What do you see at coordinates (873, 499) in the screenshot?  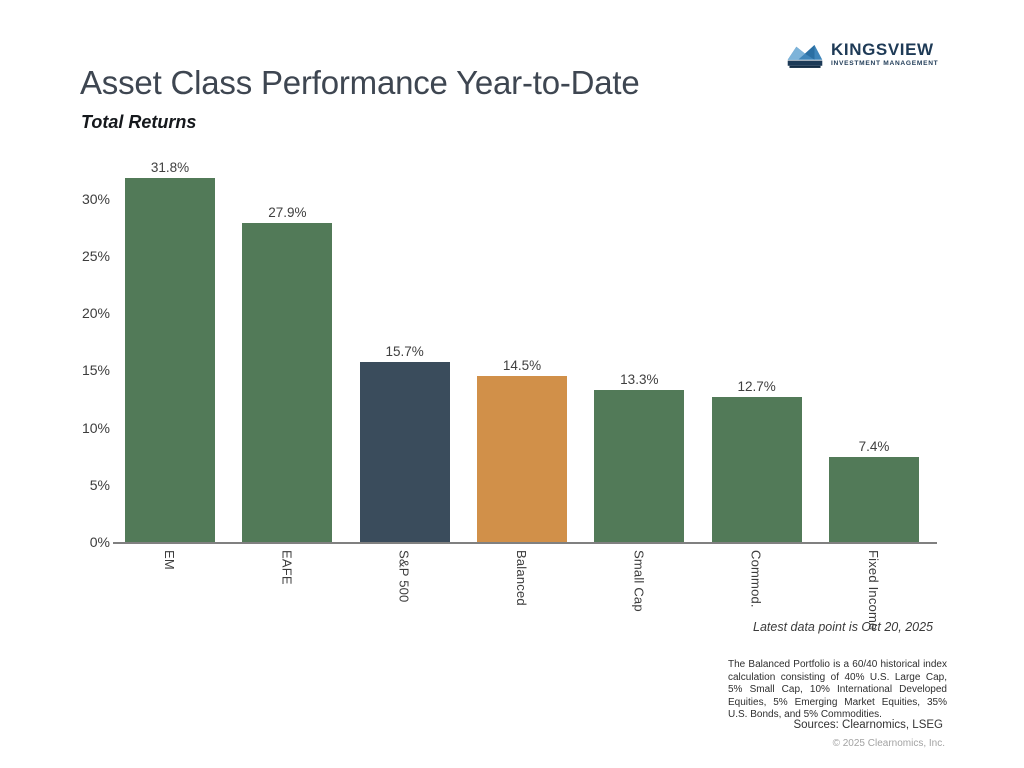 I see `bar-fixed-income` at bounding box center [873, 499].